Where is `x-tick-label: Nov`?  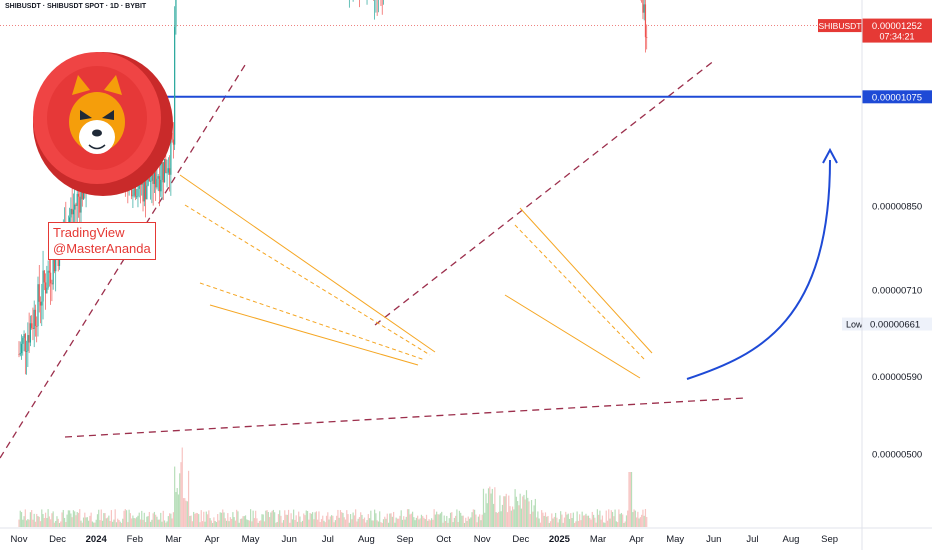
x-tick-label: Nov is located at coordinates (482, 539).